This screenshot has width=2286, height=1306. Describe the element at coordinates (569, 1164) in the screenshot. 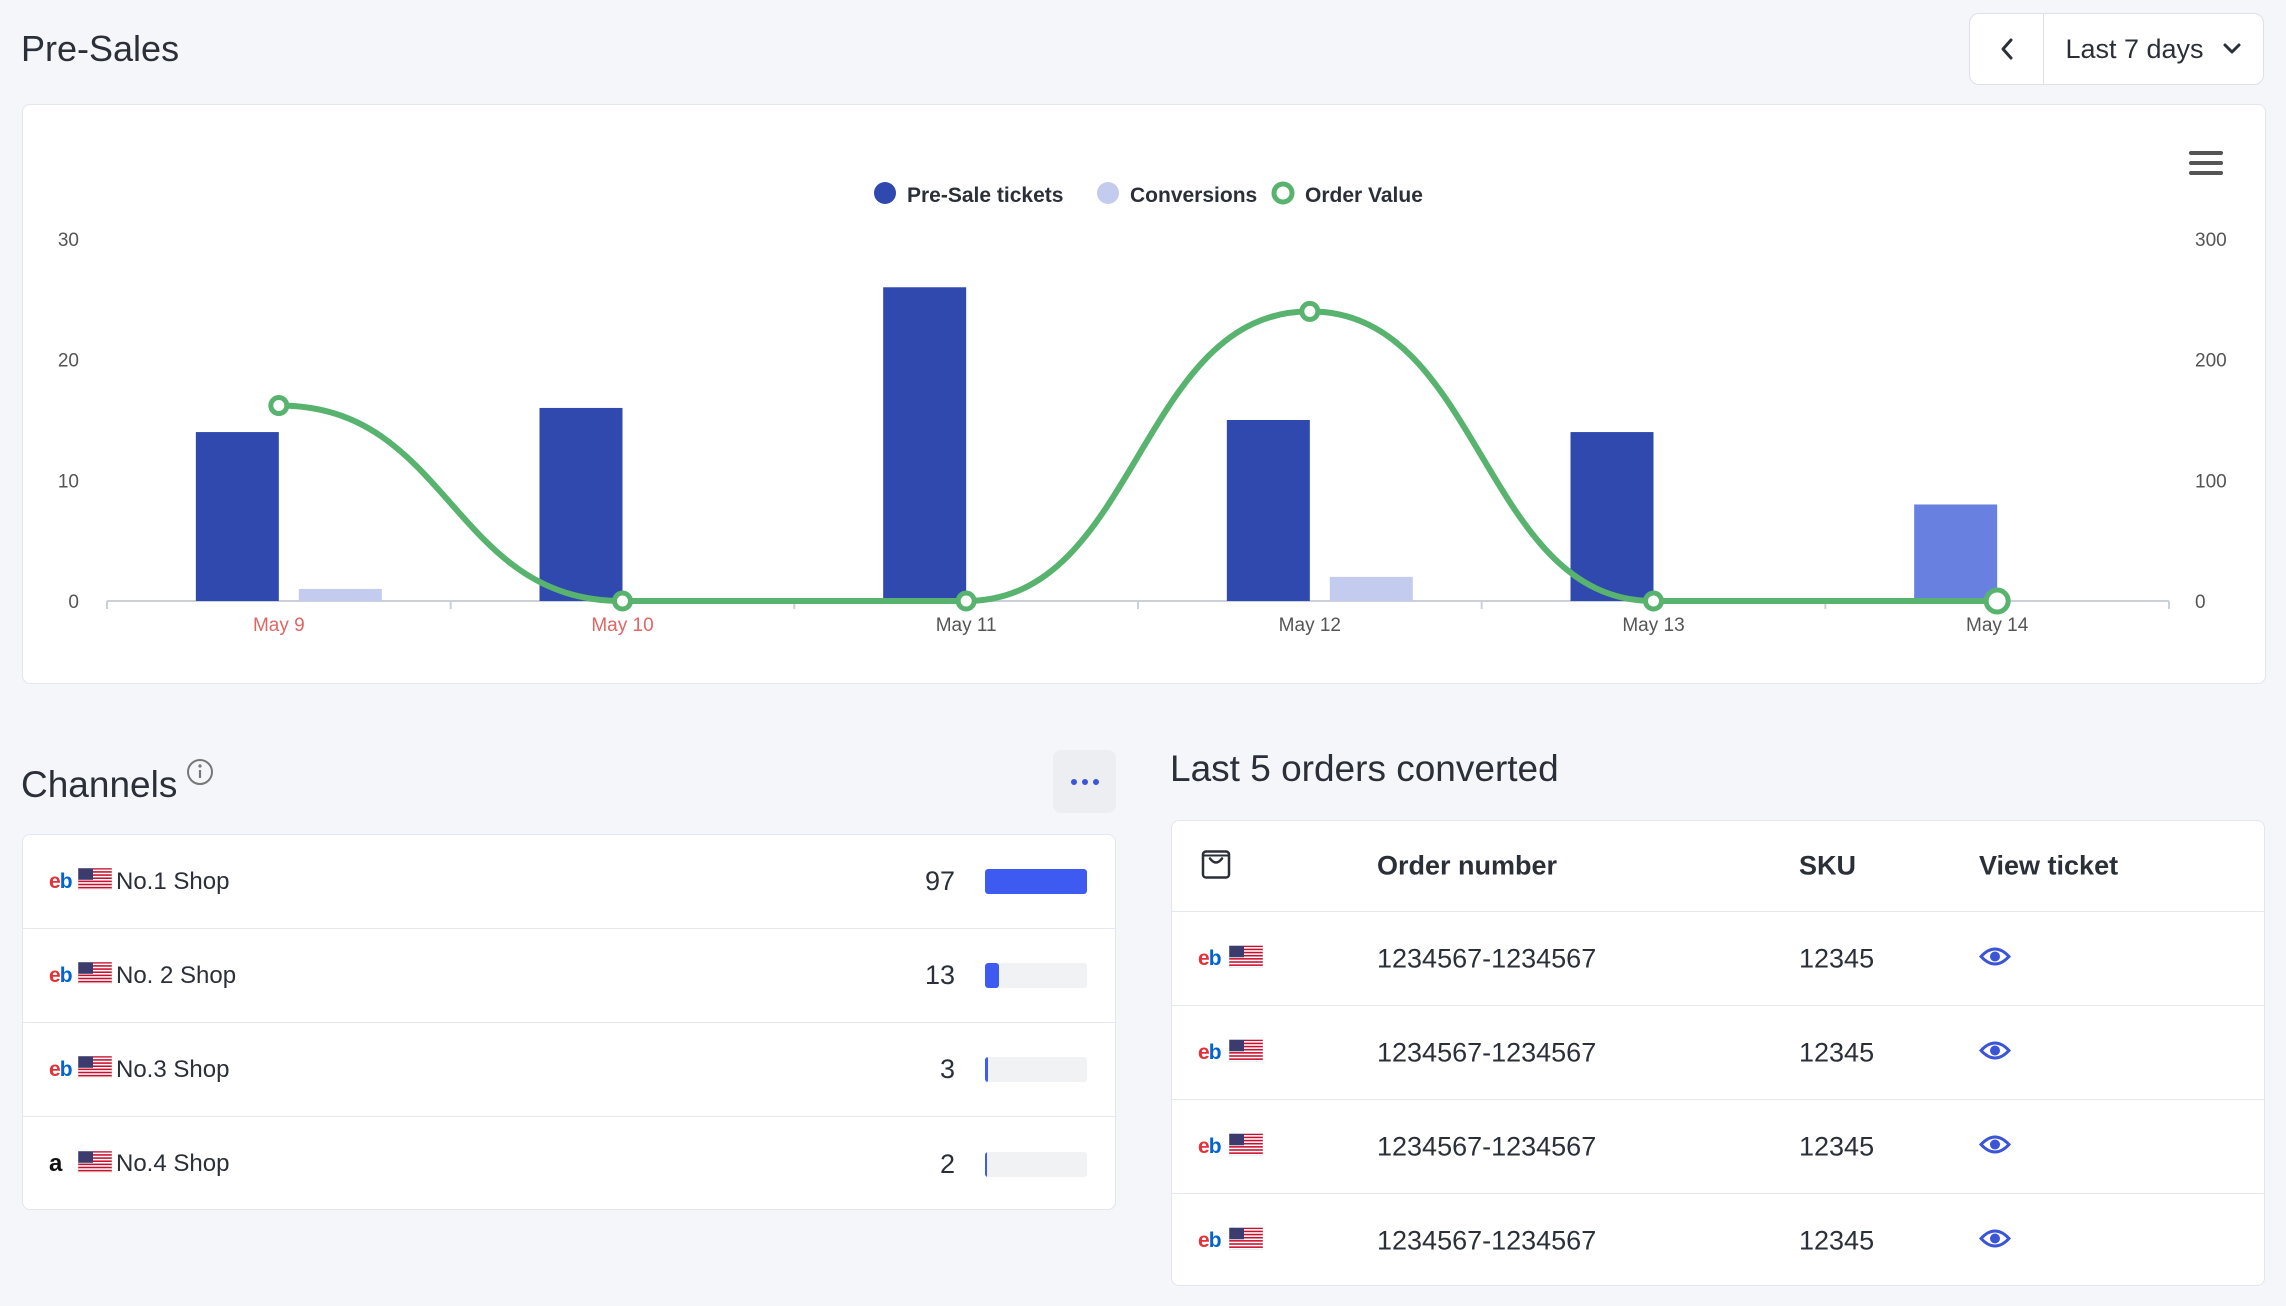

I see `list-item: a No.4 Shop 2` at that location.